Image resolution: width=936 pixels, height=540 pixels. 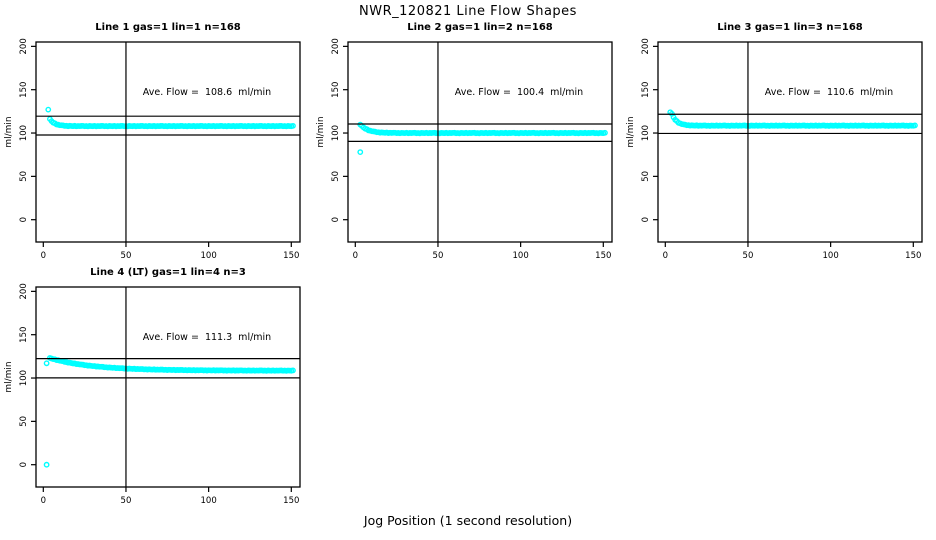 What do you see at coordinates (790, 27) in the screenshot?
I see `panel-title: Line 3 gas=1 lin=3 n=168` at bounding box center [790, 27].